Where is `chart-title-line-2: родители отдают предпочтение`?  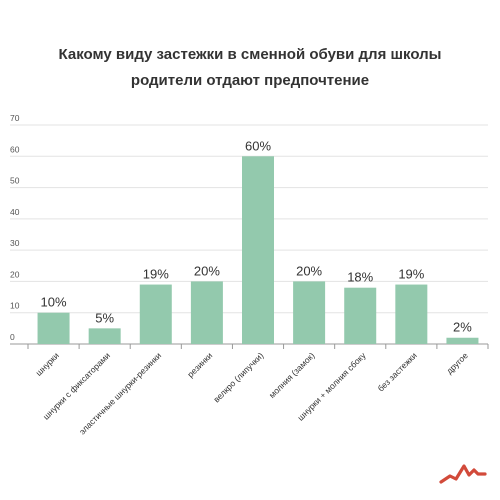
chart-title-line-2: родители отдают предпочтение is located at coordinates (250, 80).